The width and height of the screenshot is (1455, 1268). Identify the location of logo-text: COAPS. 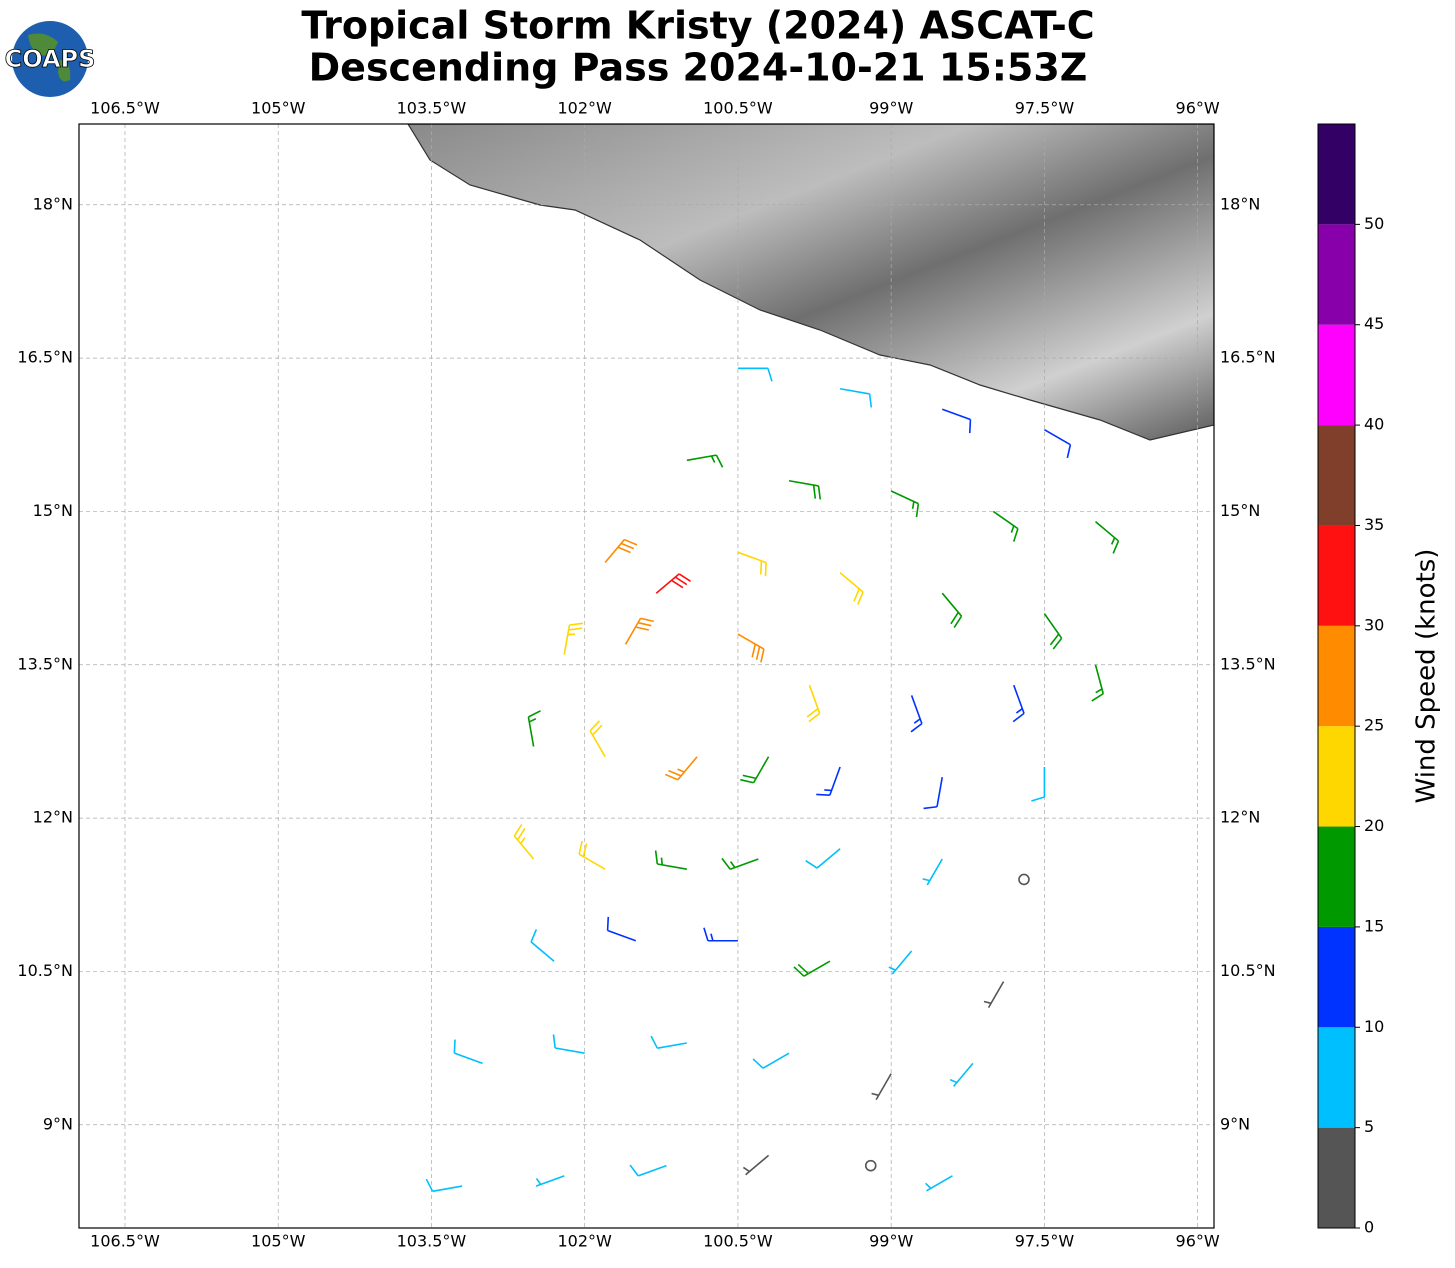
(50, 59).